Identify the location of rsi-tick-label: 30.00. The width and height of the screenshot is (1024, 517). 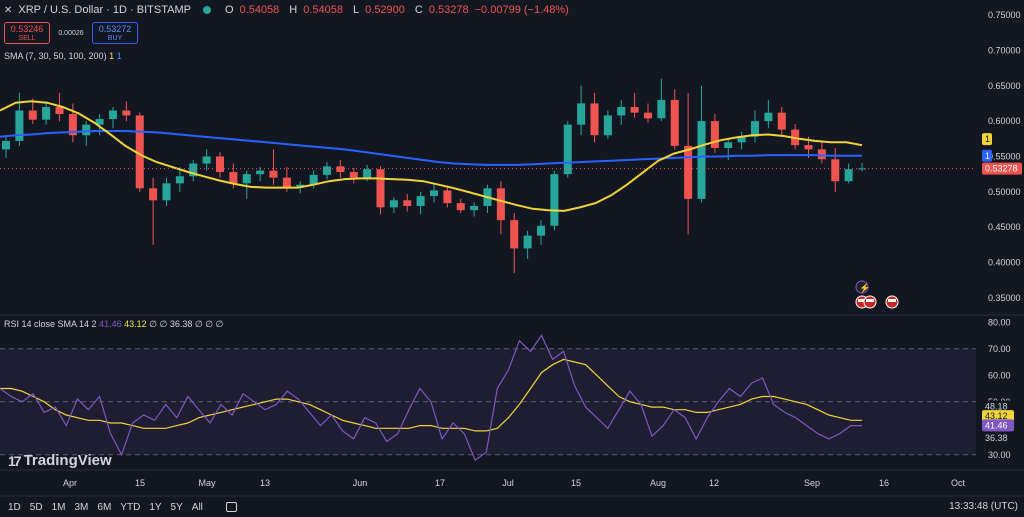
(999, 455).